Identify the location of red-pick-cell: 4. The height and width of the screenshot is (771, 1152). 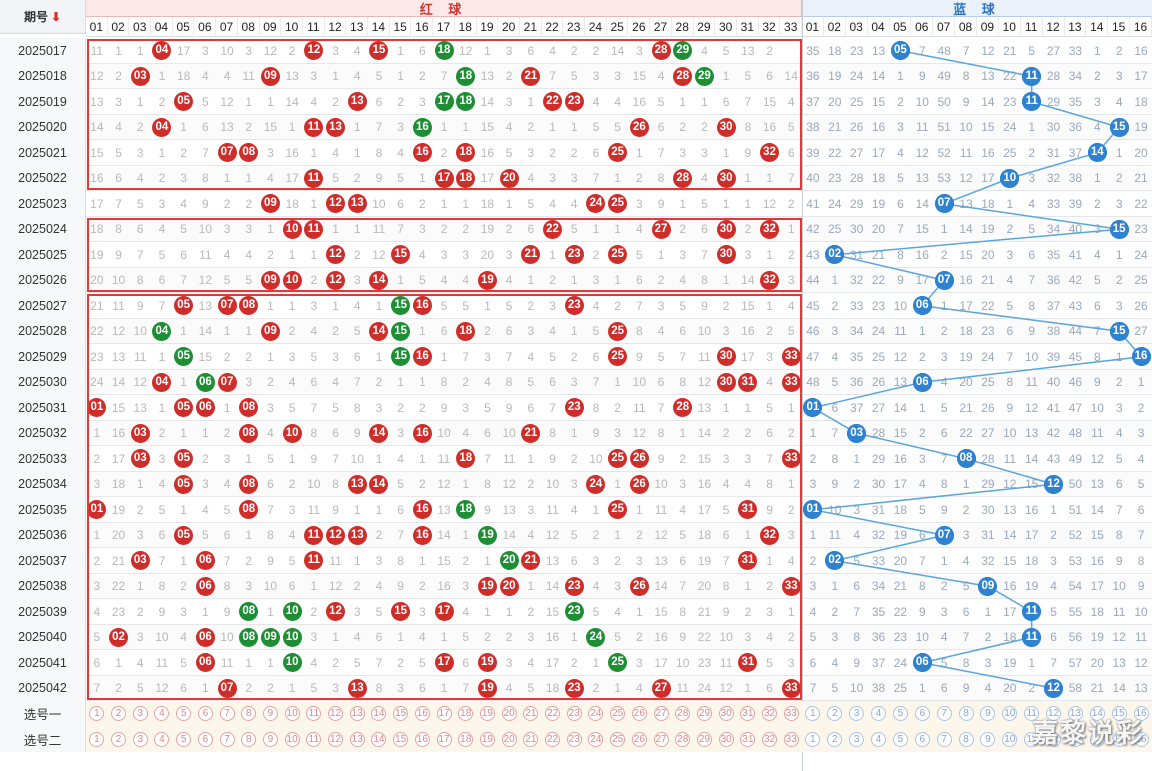
(162, 714).